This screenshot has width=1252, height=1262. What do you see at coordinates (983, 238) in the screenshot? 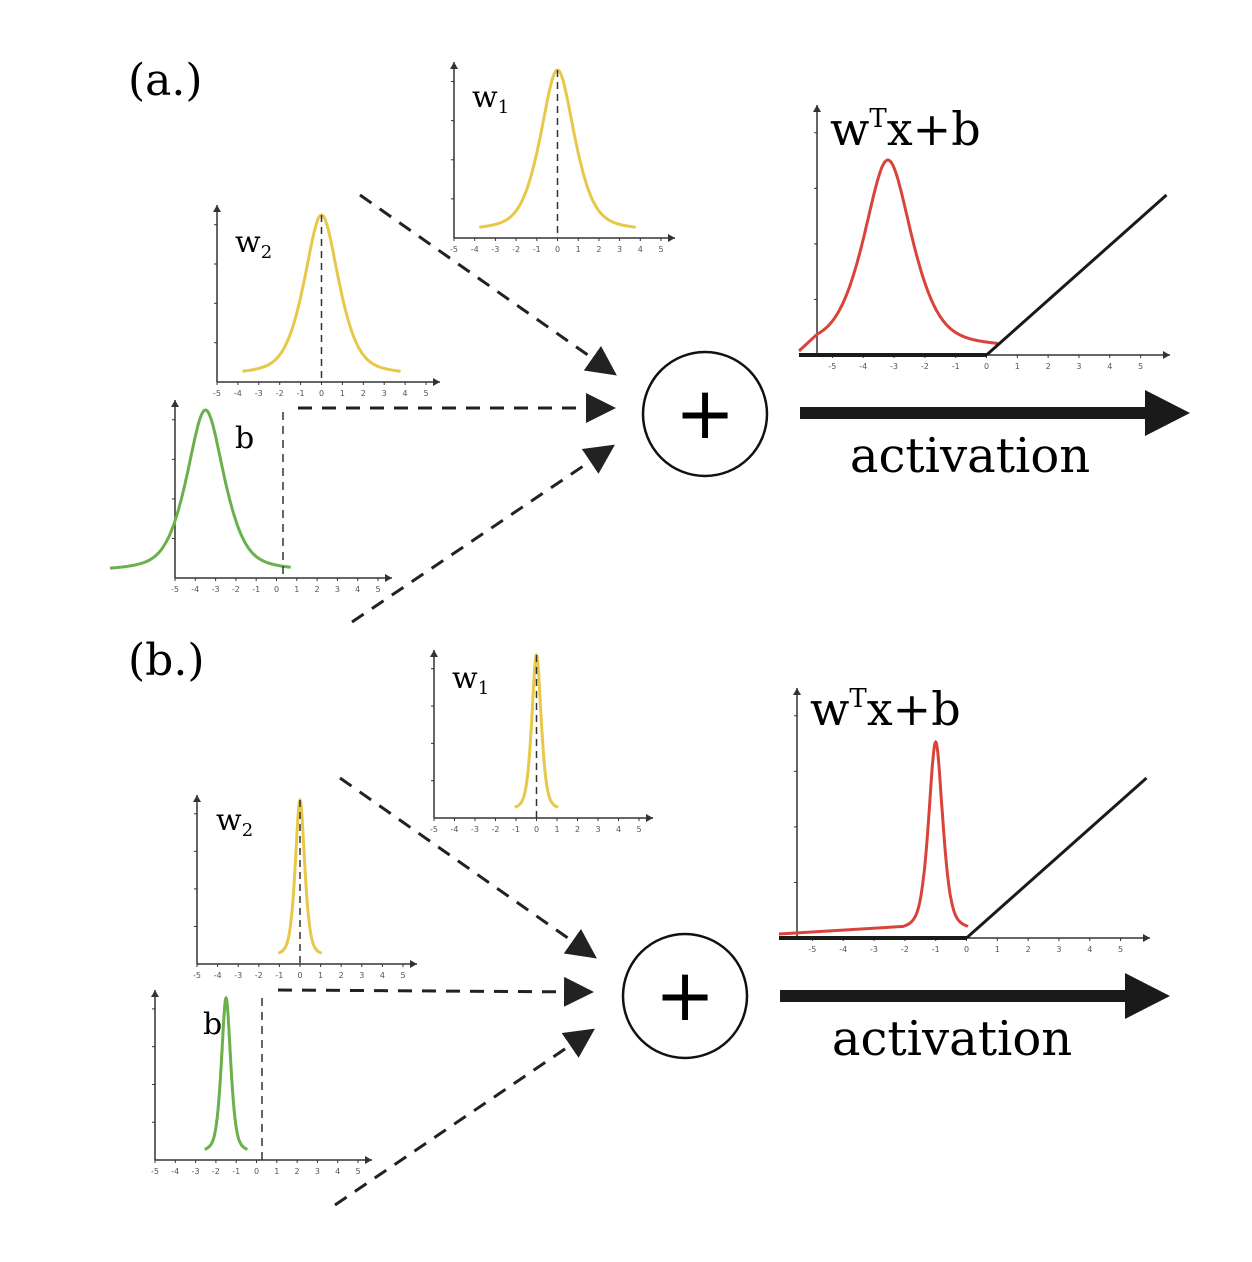
I see `output-plot-a: -5 -4 -3 -2 -1 0 1 2 3 4 5` at bounding box center [983, 238].